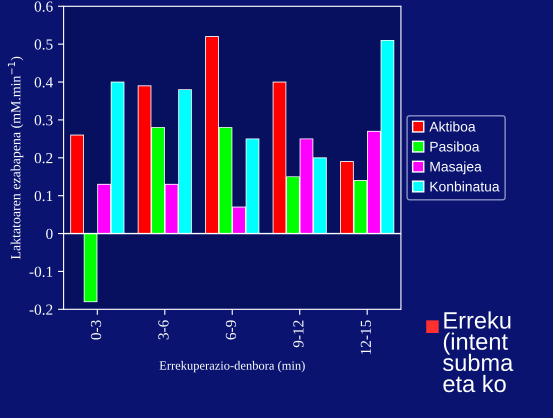 The image size is (553, 418). What do you see at coordinates (232, 366) in the screenshot?
I see `x-axis-title: Errekuperazio-denbora (min)` at bounding box center [232, 366].